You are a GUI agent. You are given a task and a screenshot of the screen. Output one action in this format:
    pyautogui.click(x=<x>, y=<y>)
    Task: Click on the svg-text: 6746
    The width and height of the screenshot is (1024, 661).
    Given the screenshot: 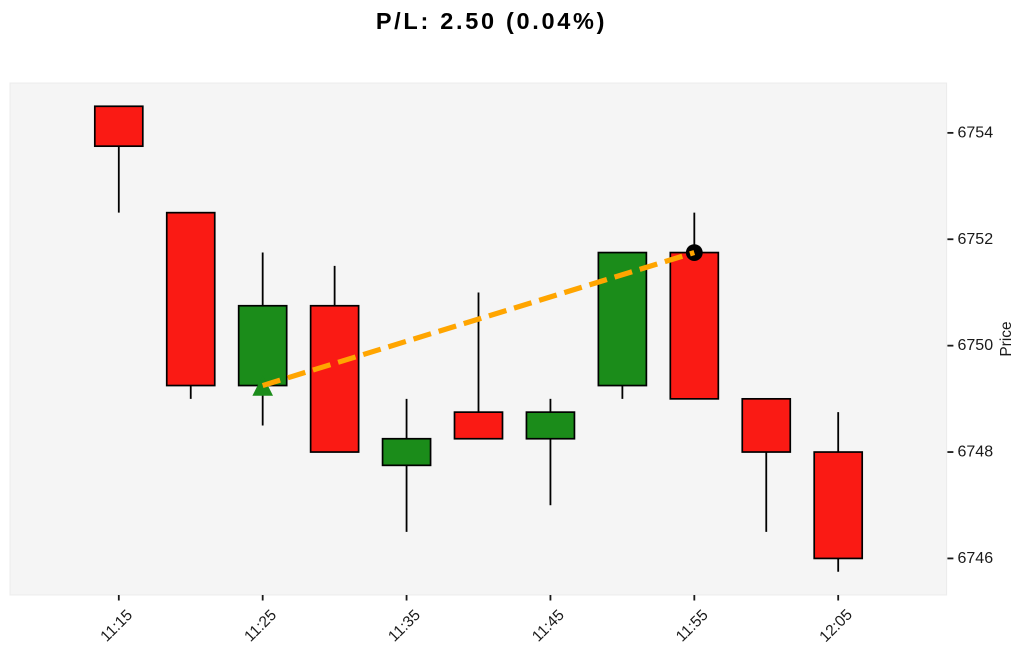 What is the action you would take?
    pyautogui.click(x=976, y=558)
    